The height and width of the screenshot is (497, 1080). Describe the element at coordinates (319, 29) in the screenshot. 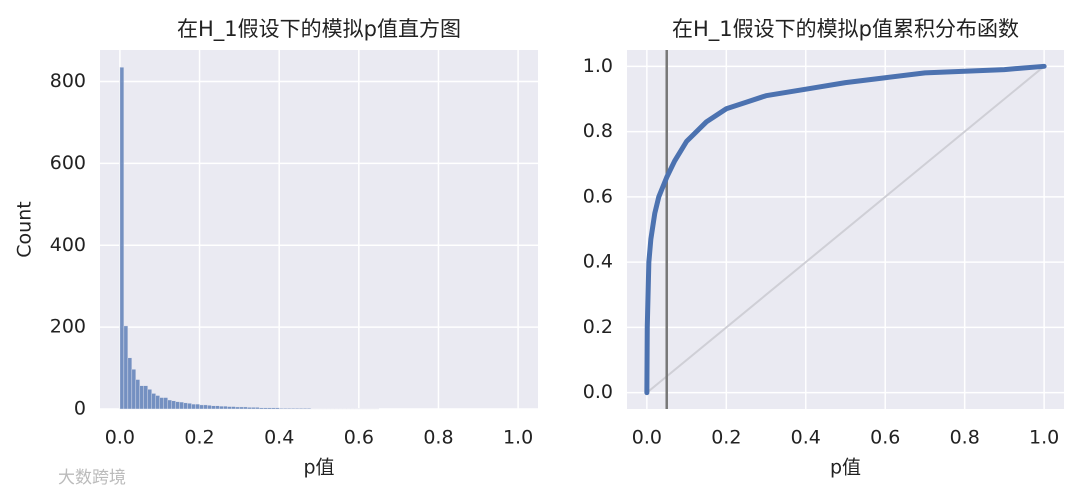

I see `chart-title: 在H_1假设下的模拟p值直方图` at that location.